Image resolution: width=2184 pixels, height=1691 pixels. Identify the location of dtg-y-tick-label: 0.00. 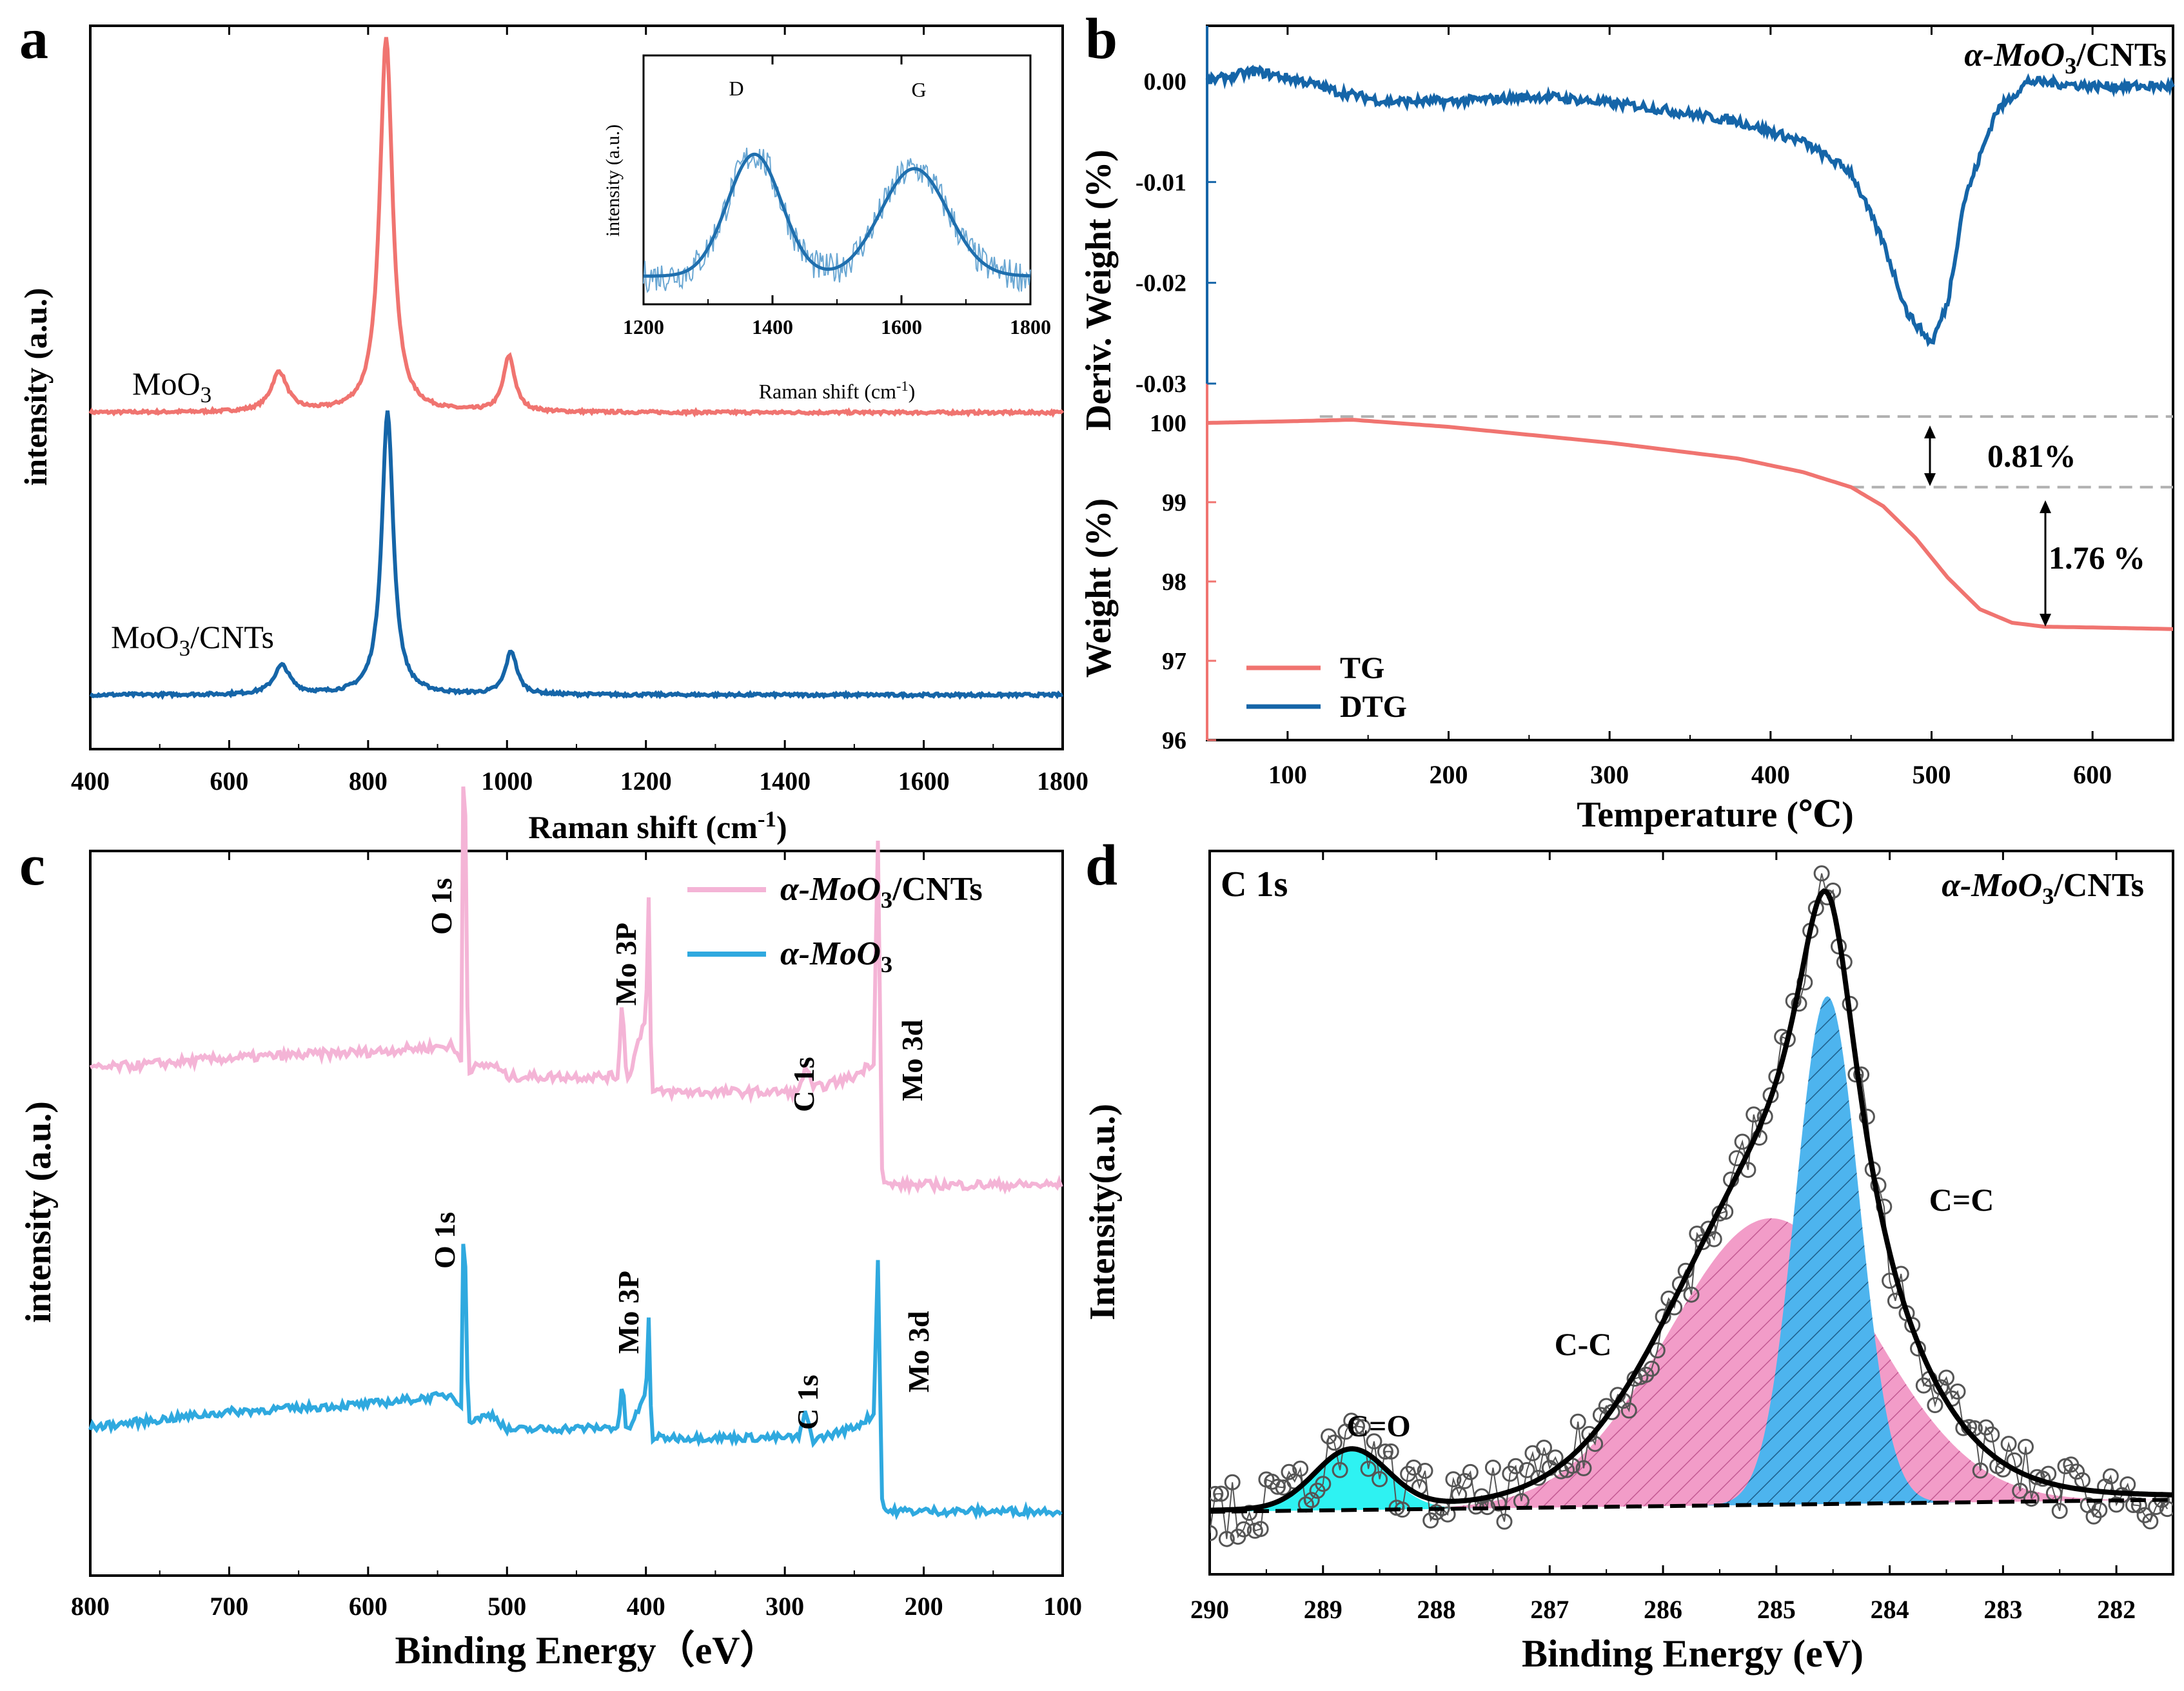
(1165, 81).